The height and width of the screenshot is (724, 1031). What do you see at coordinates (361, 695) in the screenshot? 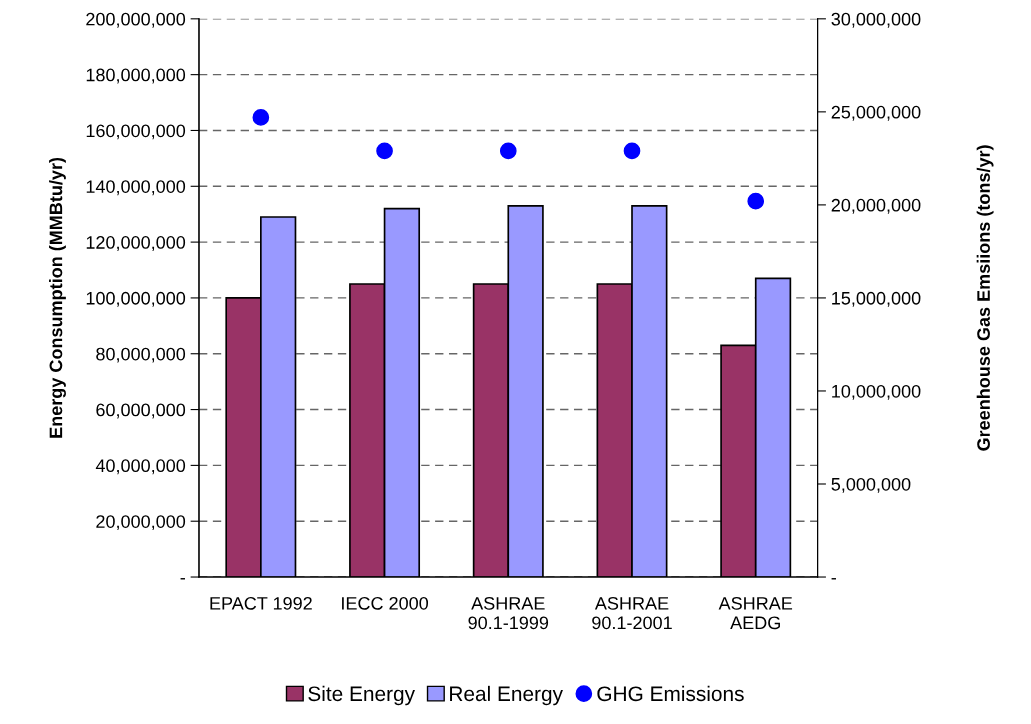
I see `legend-label: Site Energy` at bounding box center [361, 695].